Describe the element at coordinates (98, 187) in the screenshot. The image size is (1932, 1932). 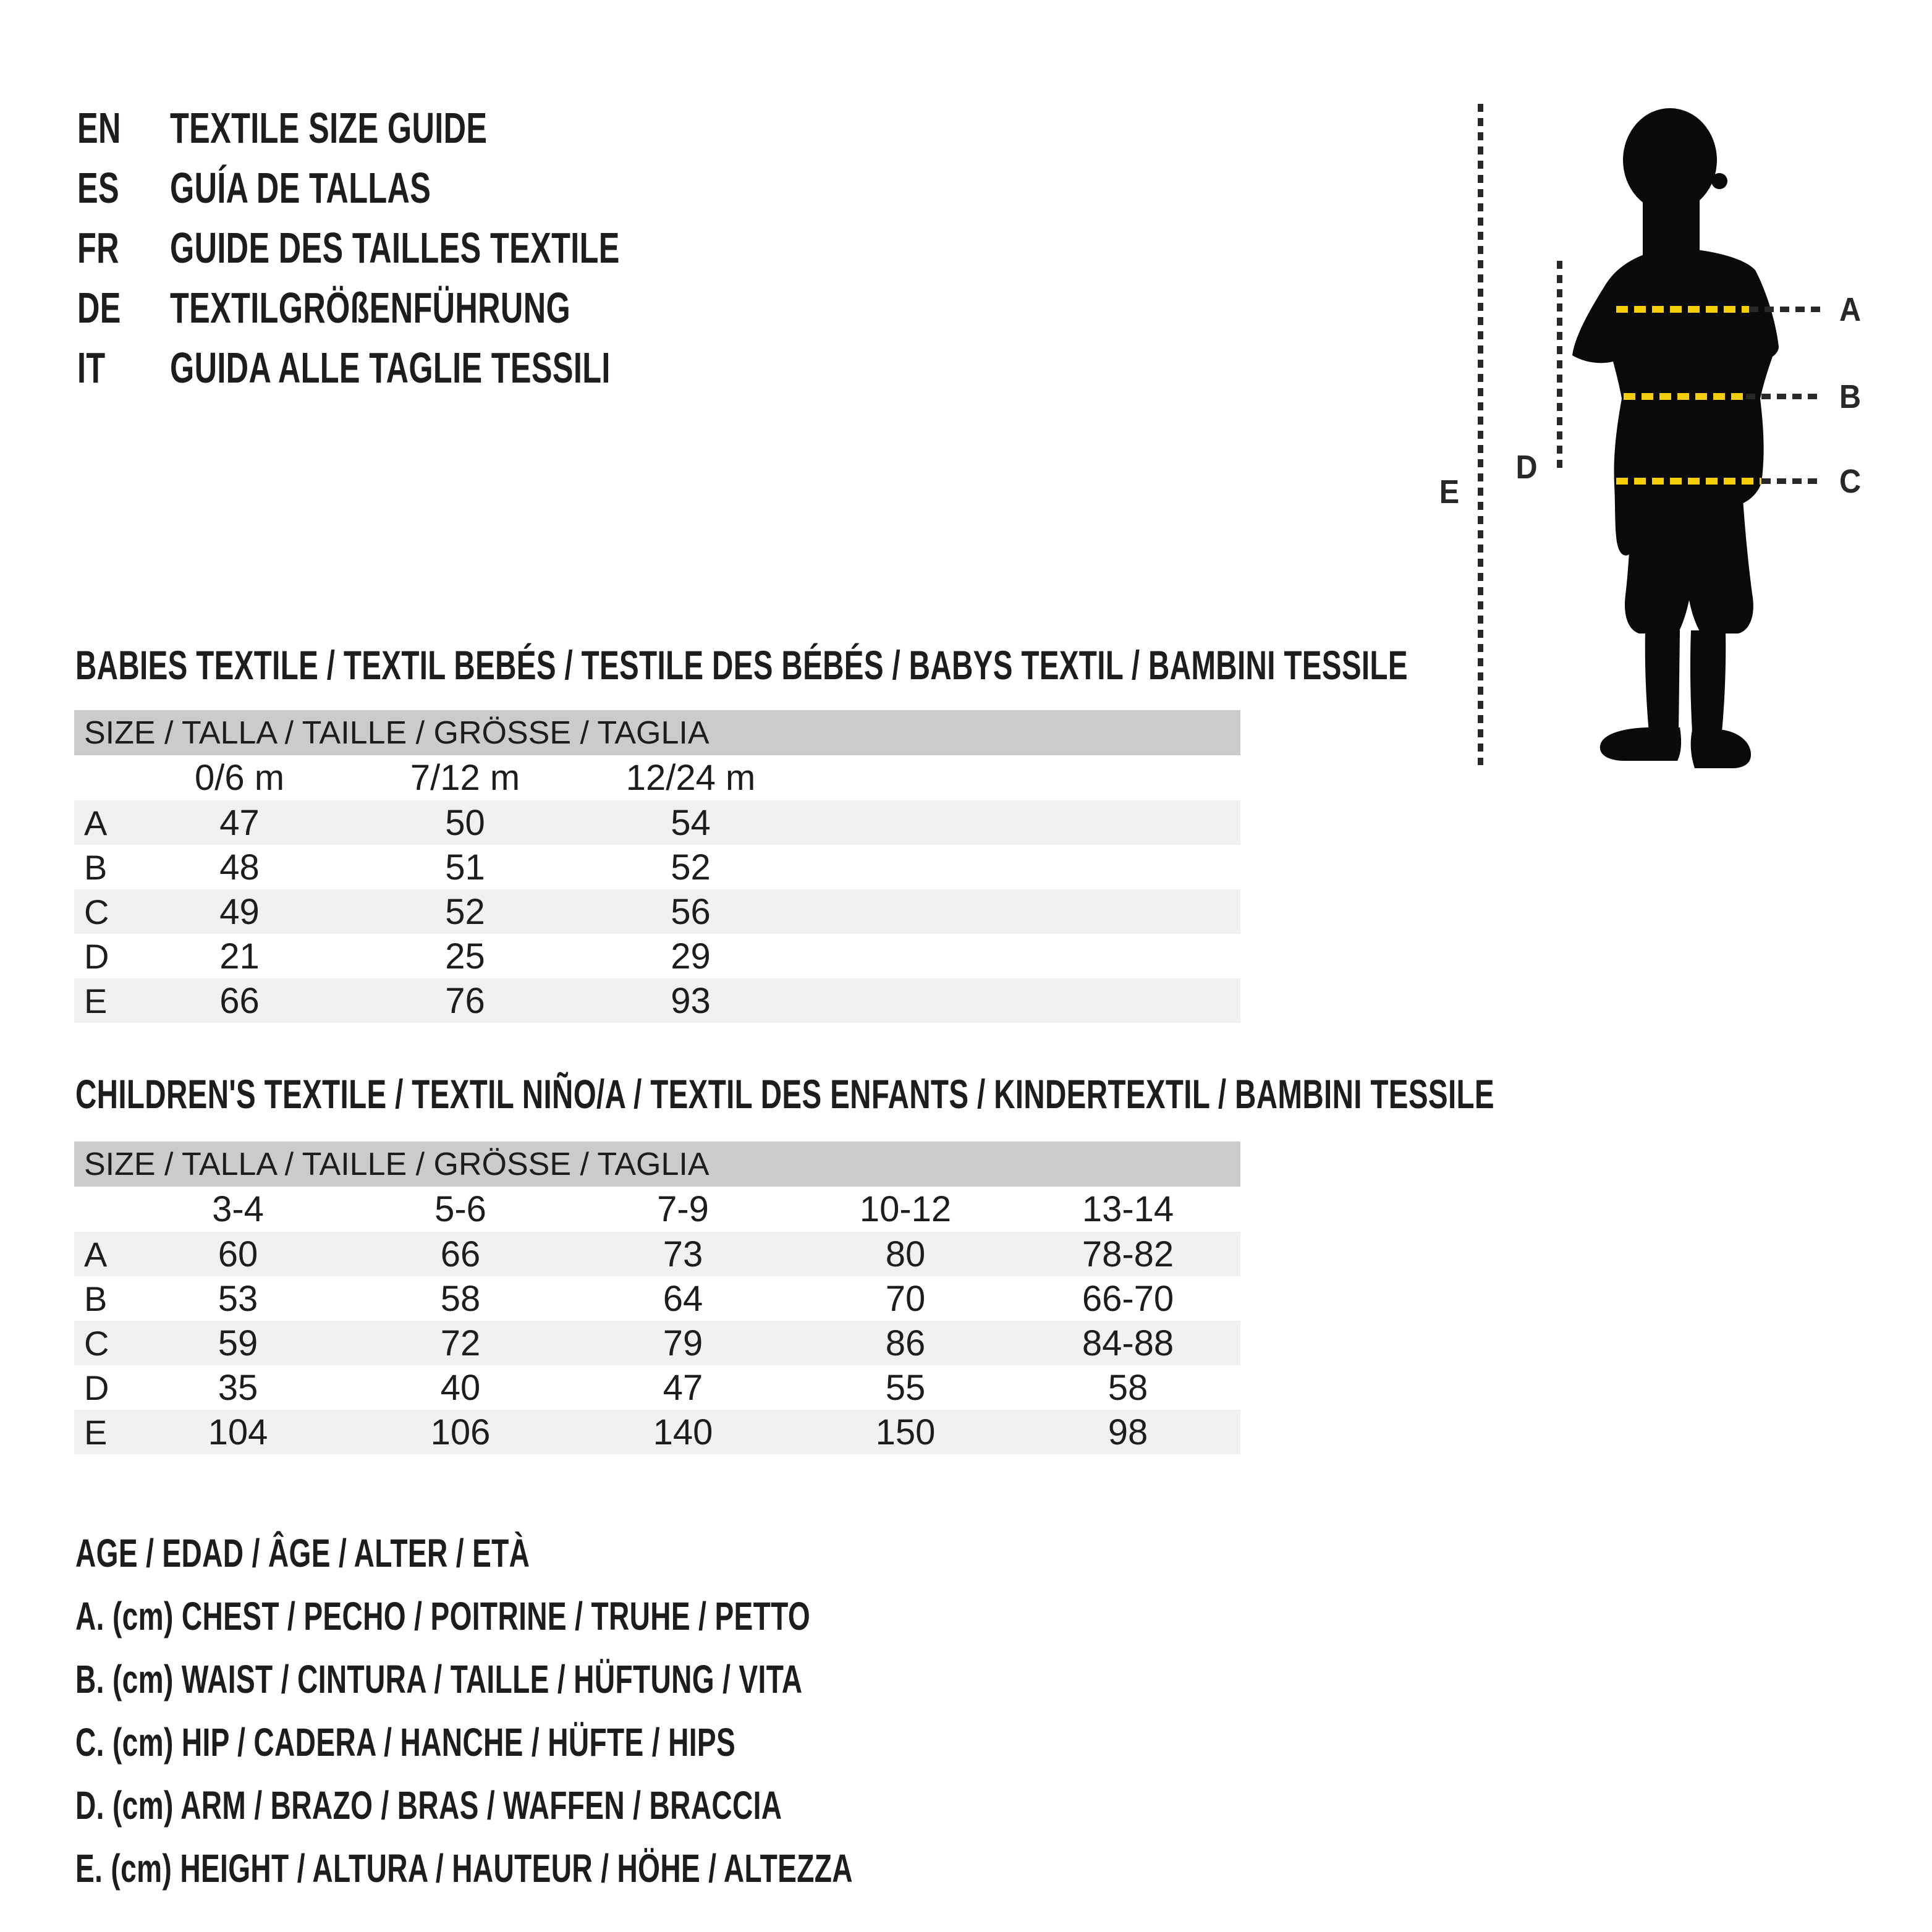
I see `language-code: ES` at that location.